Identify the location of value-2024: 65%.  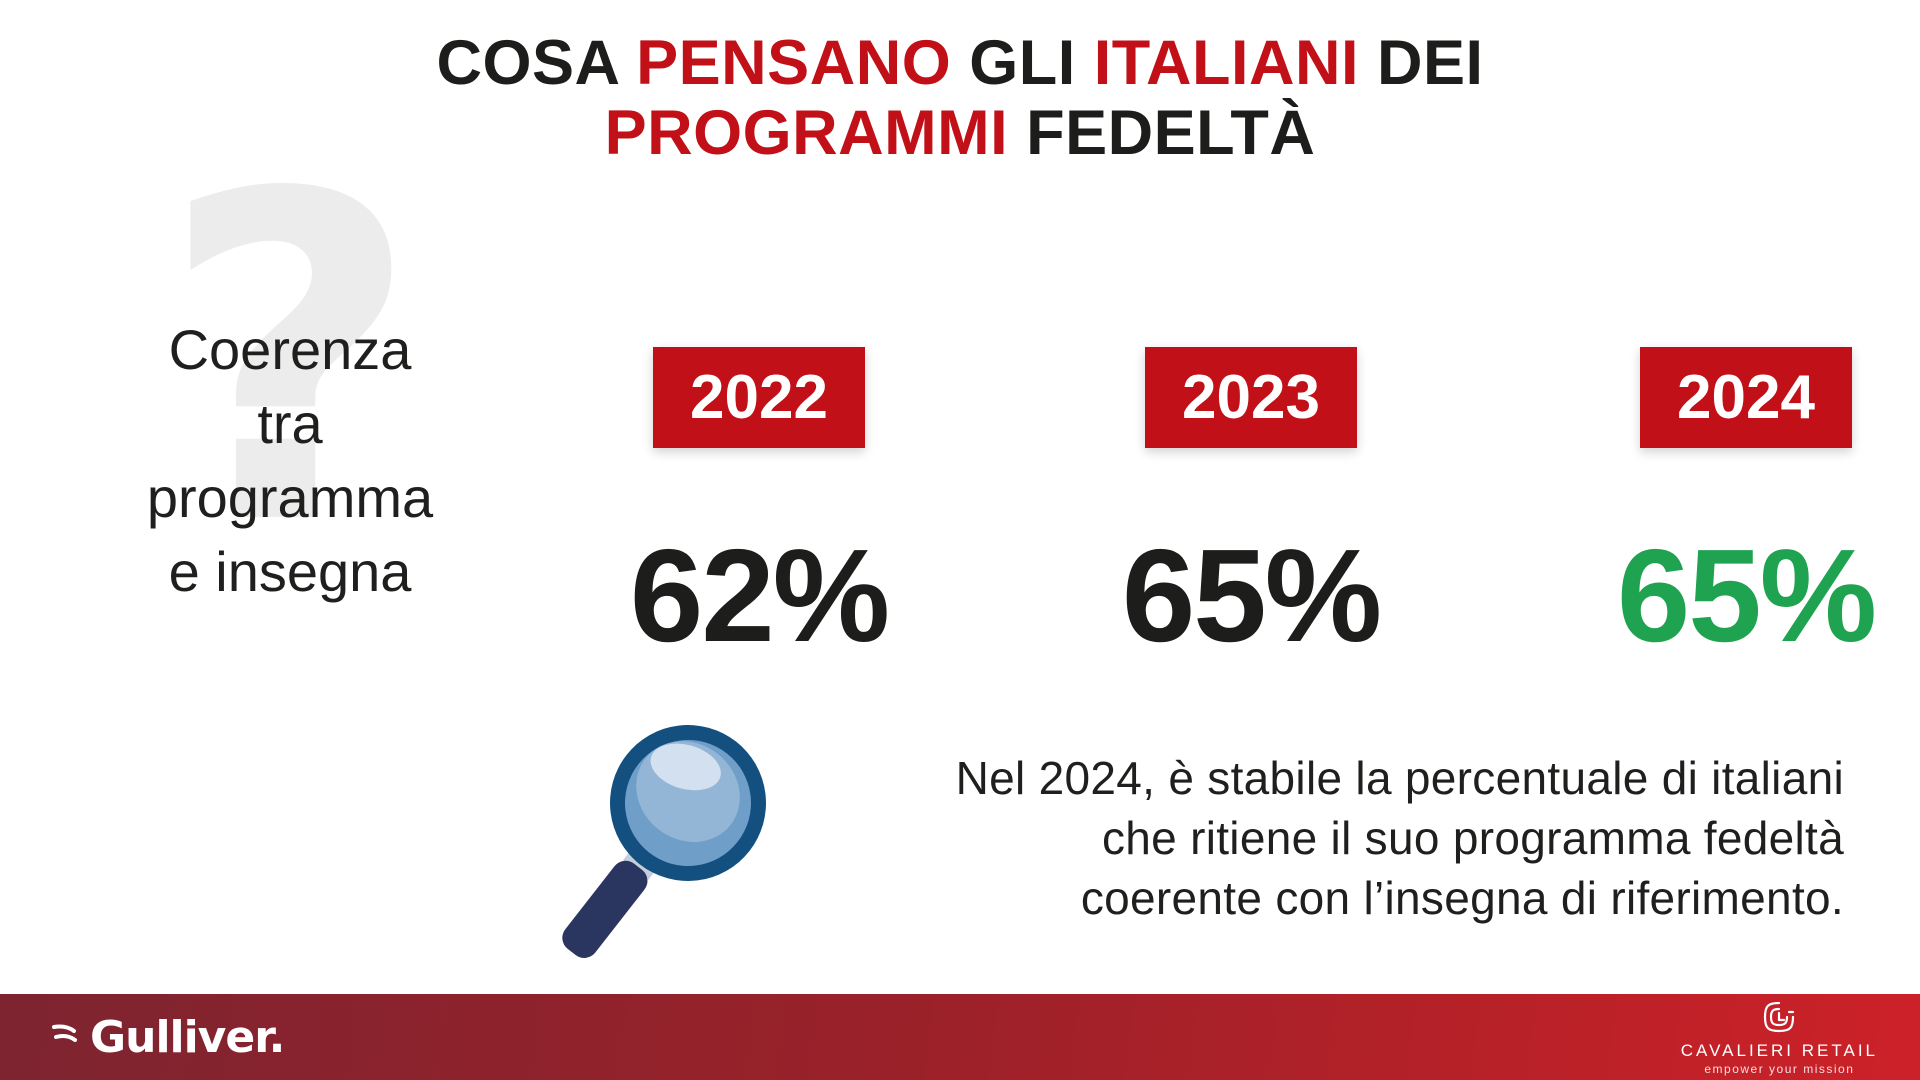
(1746, 595).